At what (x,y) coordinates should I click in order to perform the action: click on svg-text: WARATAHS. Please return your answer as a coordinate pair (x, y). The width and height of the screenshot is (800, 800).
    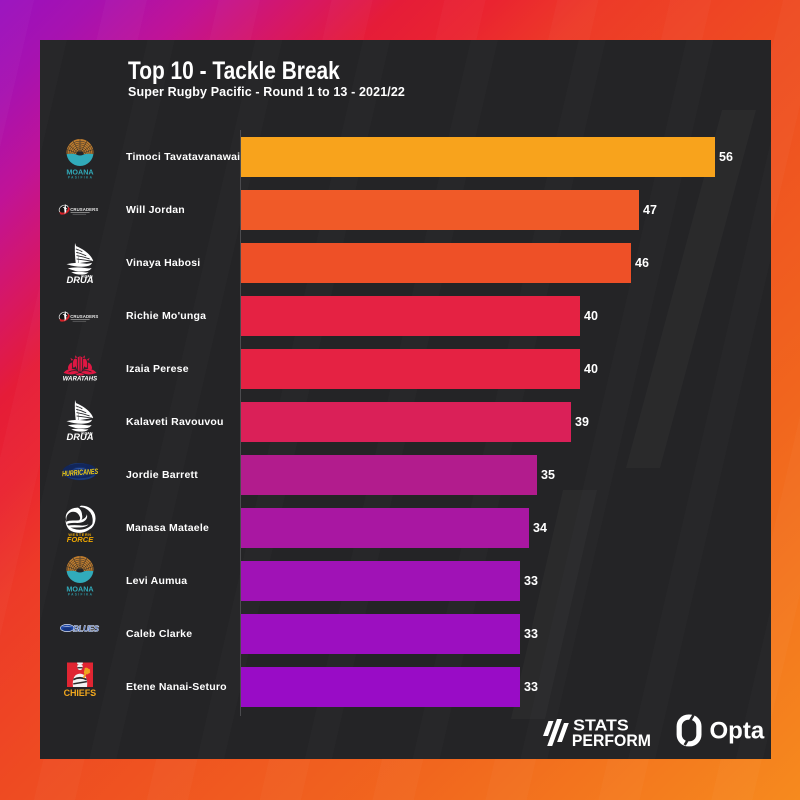
    Looking at the image, I should click on (80, 378).